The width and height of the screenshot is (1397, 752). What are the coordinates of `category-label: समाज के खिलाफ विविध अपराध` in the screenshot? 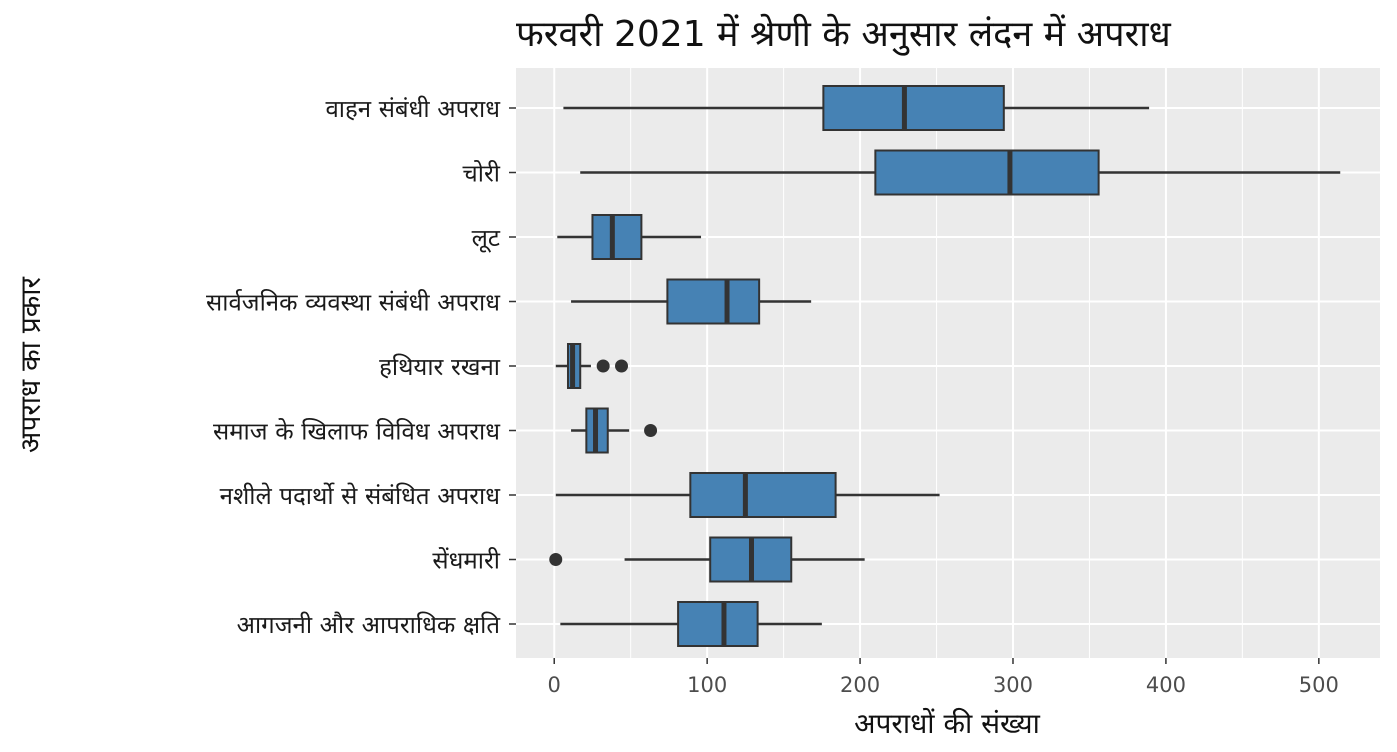 It's located at (357, 432).